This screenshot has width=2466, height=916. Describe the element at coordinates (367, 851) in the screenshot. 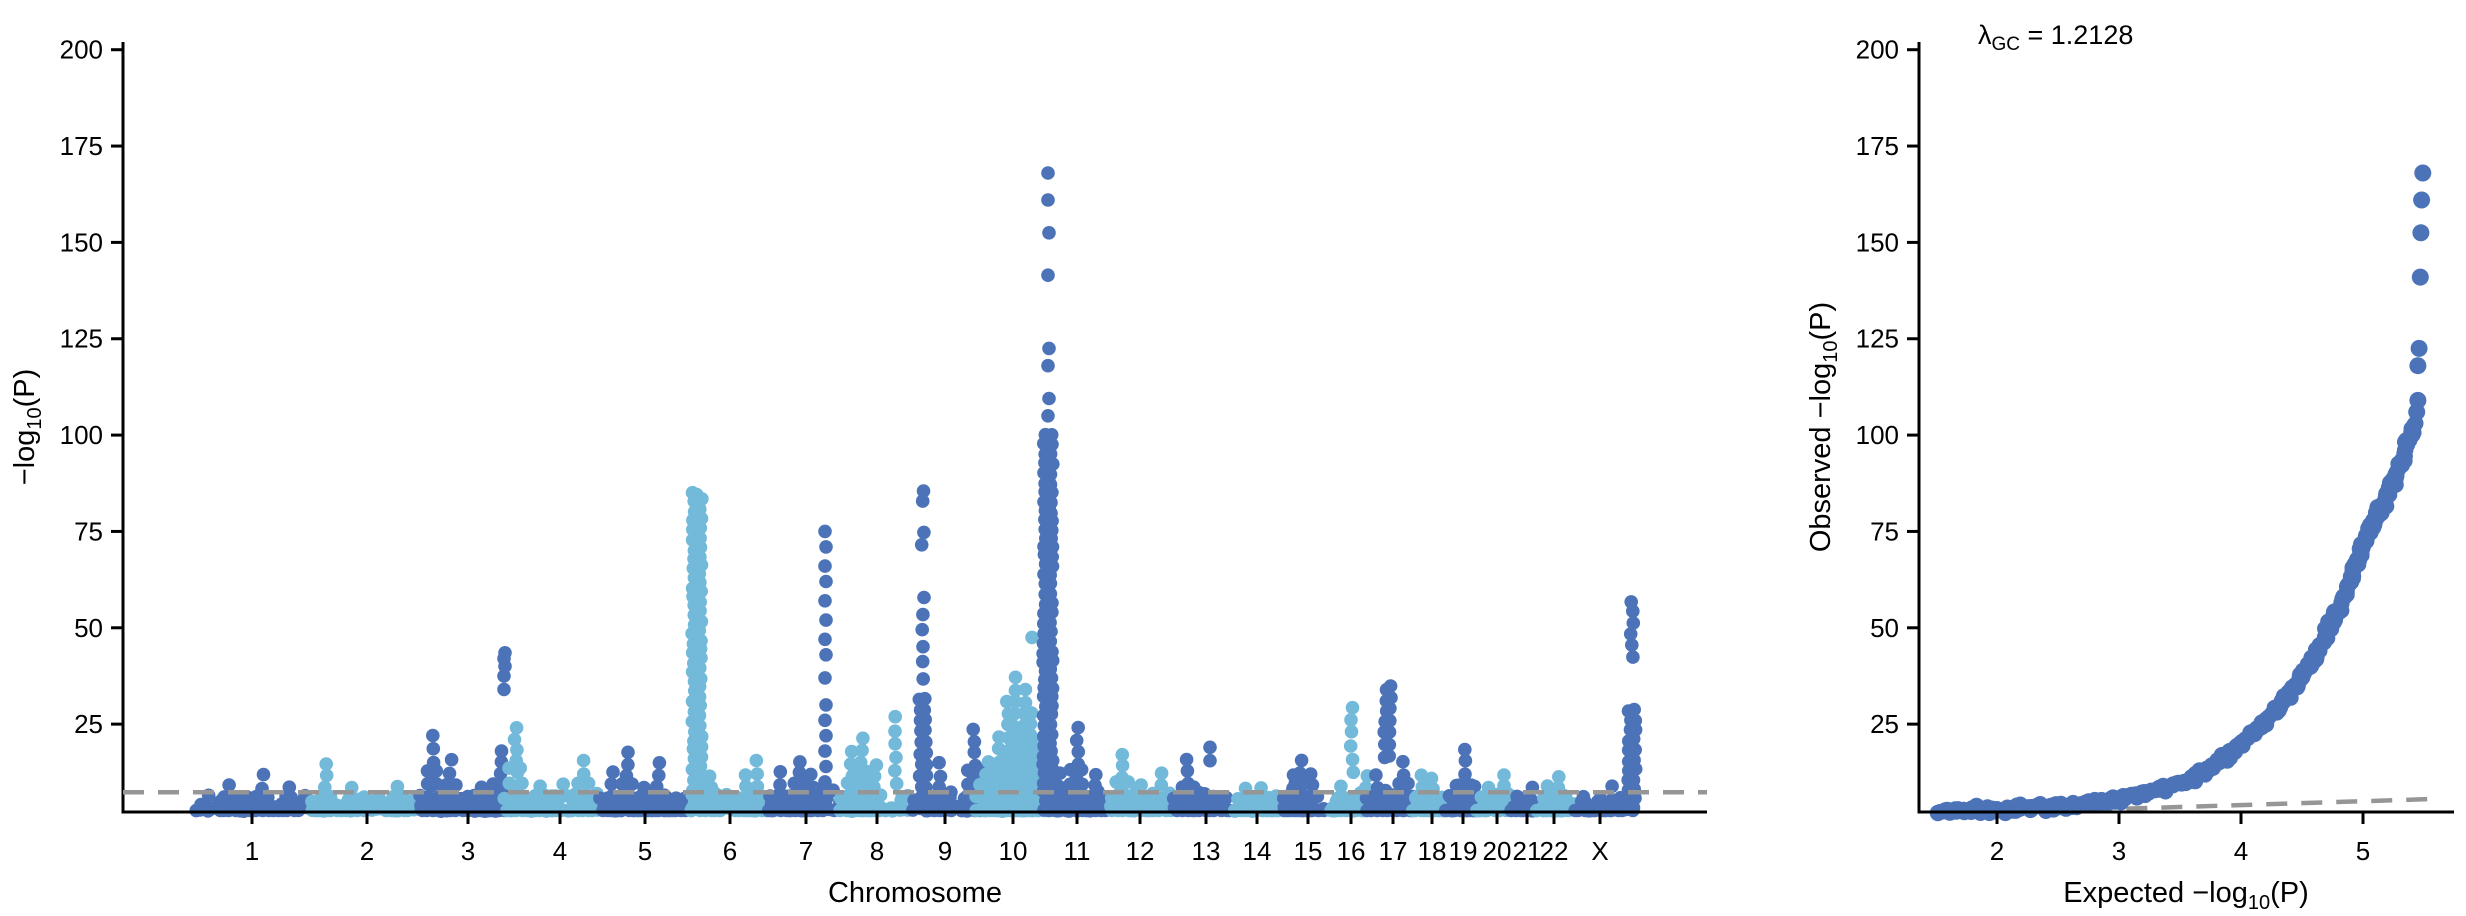

I see `x-tick-label-chr-2: 2` at that location.